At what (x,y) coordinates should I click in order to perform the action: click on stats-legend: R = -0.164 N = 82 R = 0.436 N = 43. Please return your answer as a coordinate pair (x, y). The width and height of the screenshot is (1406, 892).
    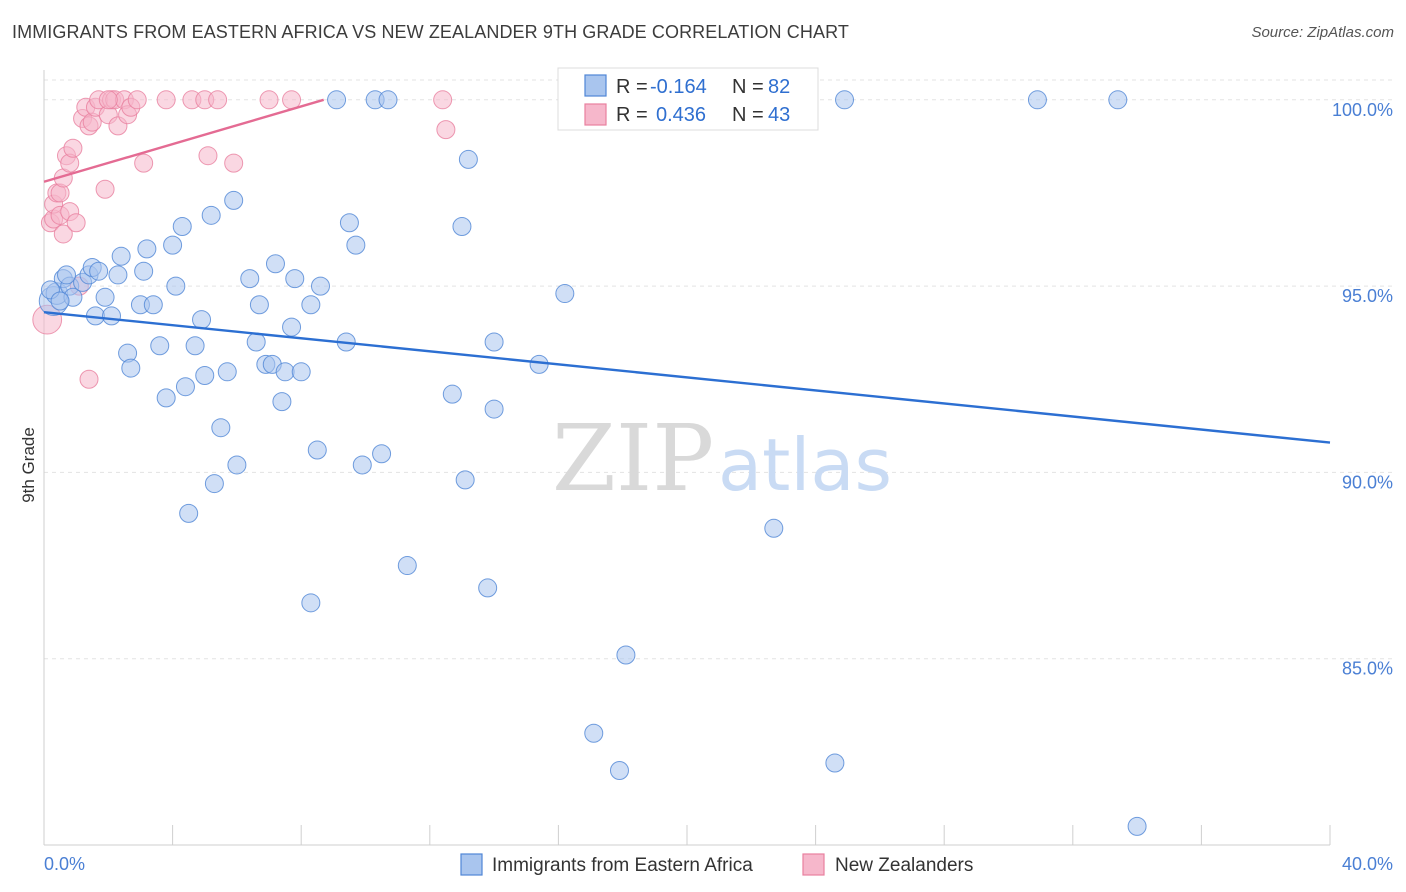
    Looking at the image, I should click on (688, 99).